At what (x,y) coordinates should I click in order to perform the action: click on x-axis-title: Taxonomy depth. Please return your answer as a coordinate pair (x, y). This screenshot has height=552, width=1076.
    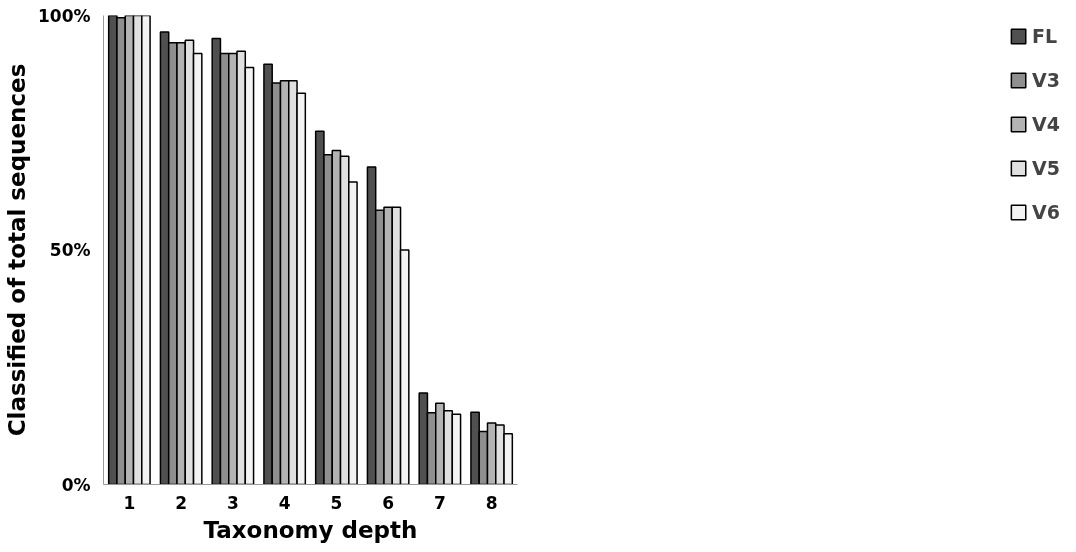
    Looking at the image, I should click on (310, 529).